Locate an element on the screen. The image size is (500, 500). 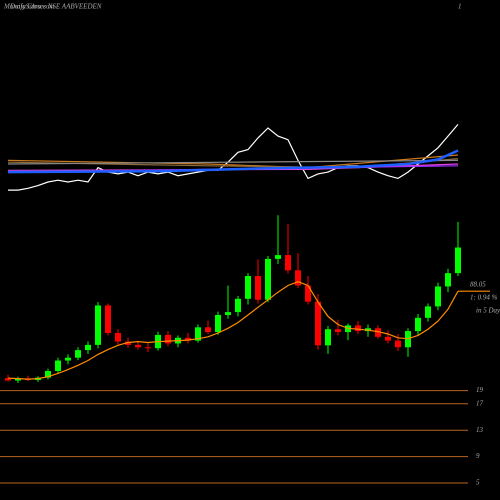
period: in 5 Days is located at coordinates (488, 311).